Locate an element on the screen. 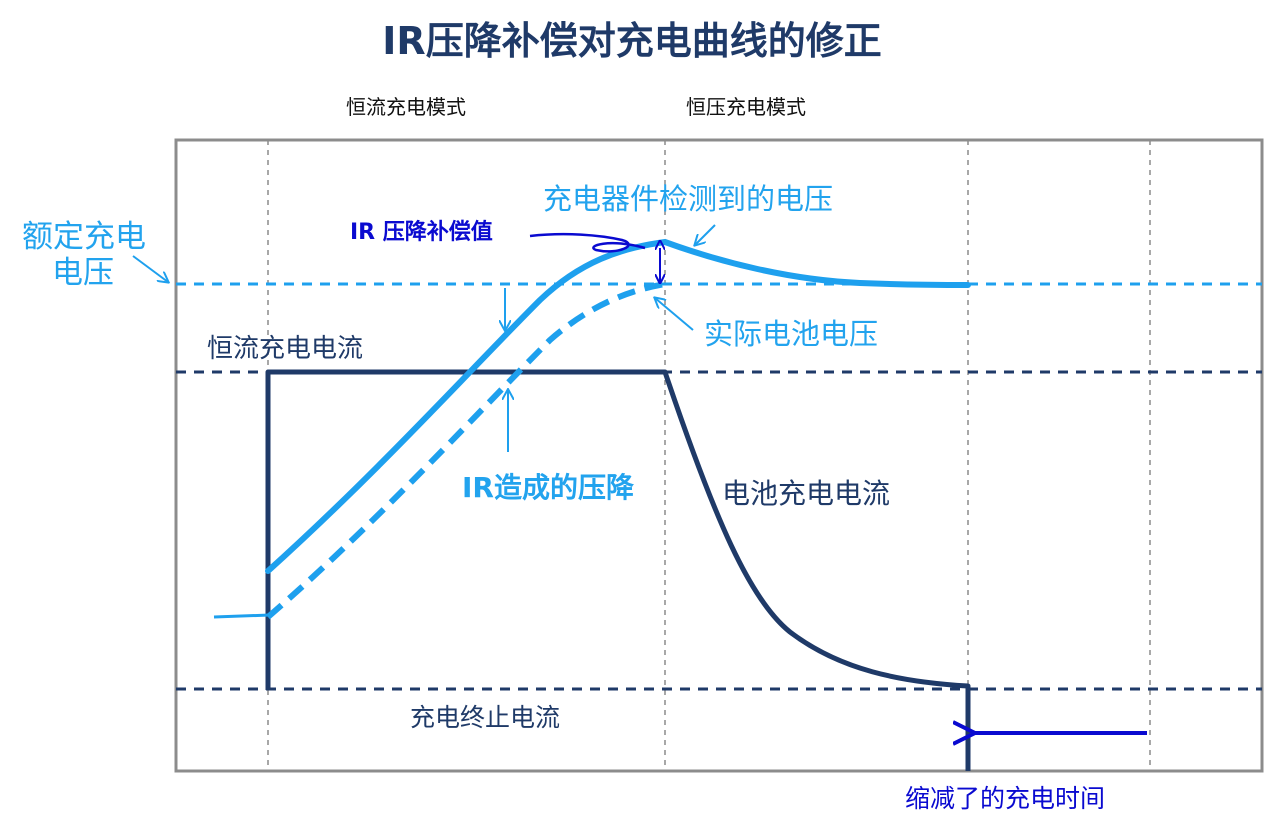  actual-voltage-pointer is located at coordinates (674, 314).